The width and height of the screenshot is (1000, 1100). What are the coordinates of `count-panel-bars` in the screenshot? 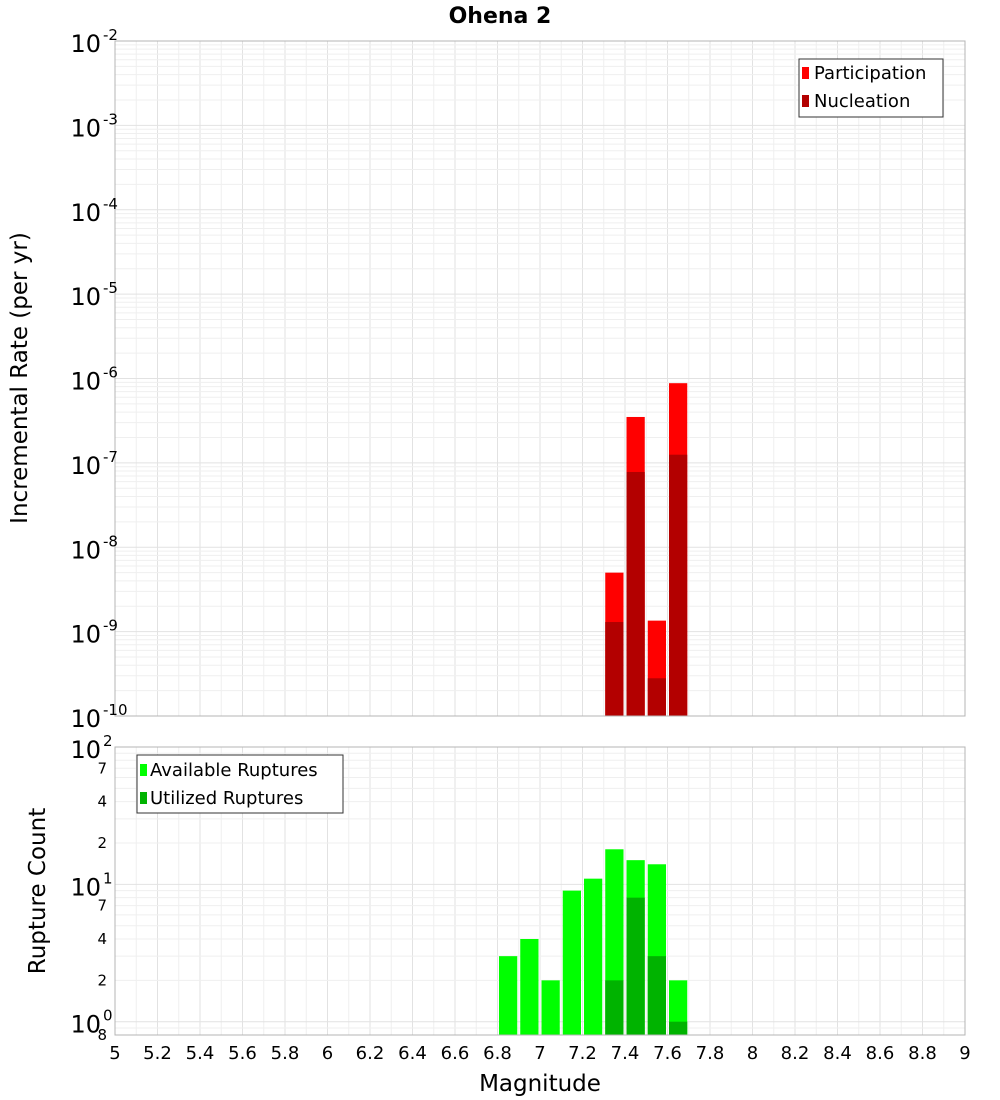 It's located at (593, 942).